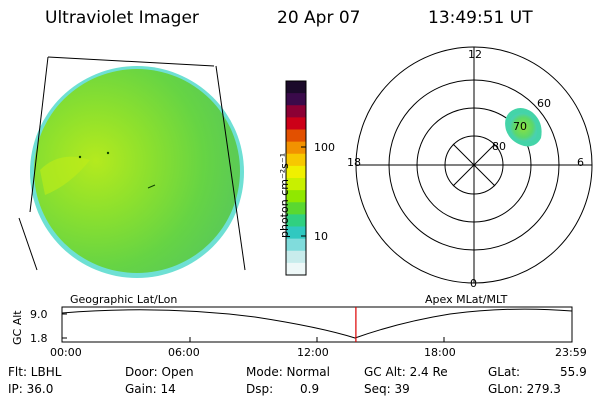 This screenshot has width=600, height=400. I want to click on mlt-label-12: 12, so click(475, 54).